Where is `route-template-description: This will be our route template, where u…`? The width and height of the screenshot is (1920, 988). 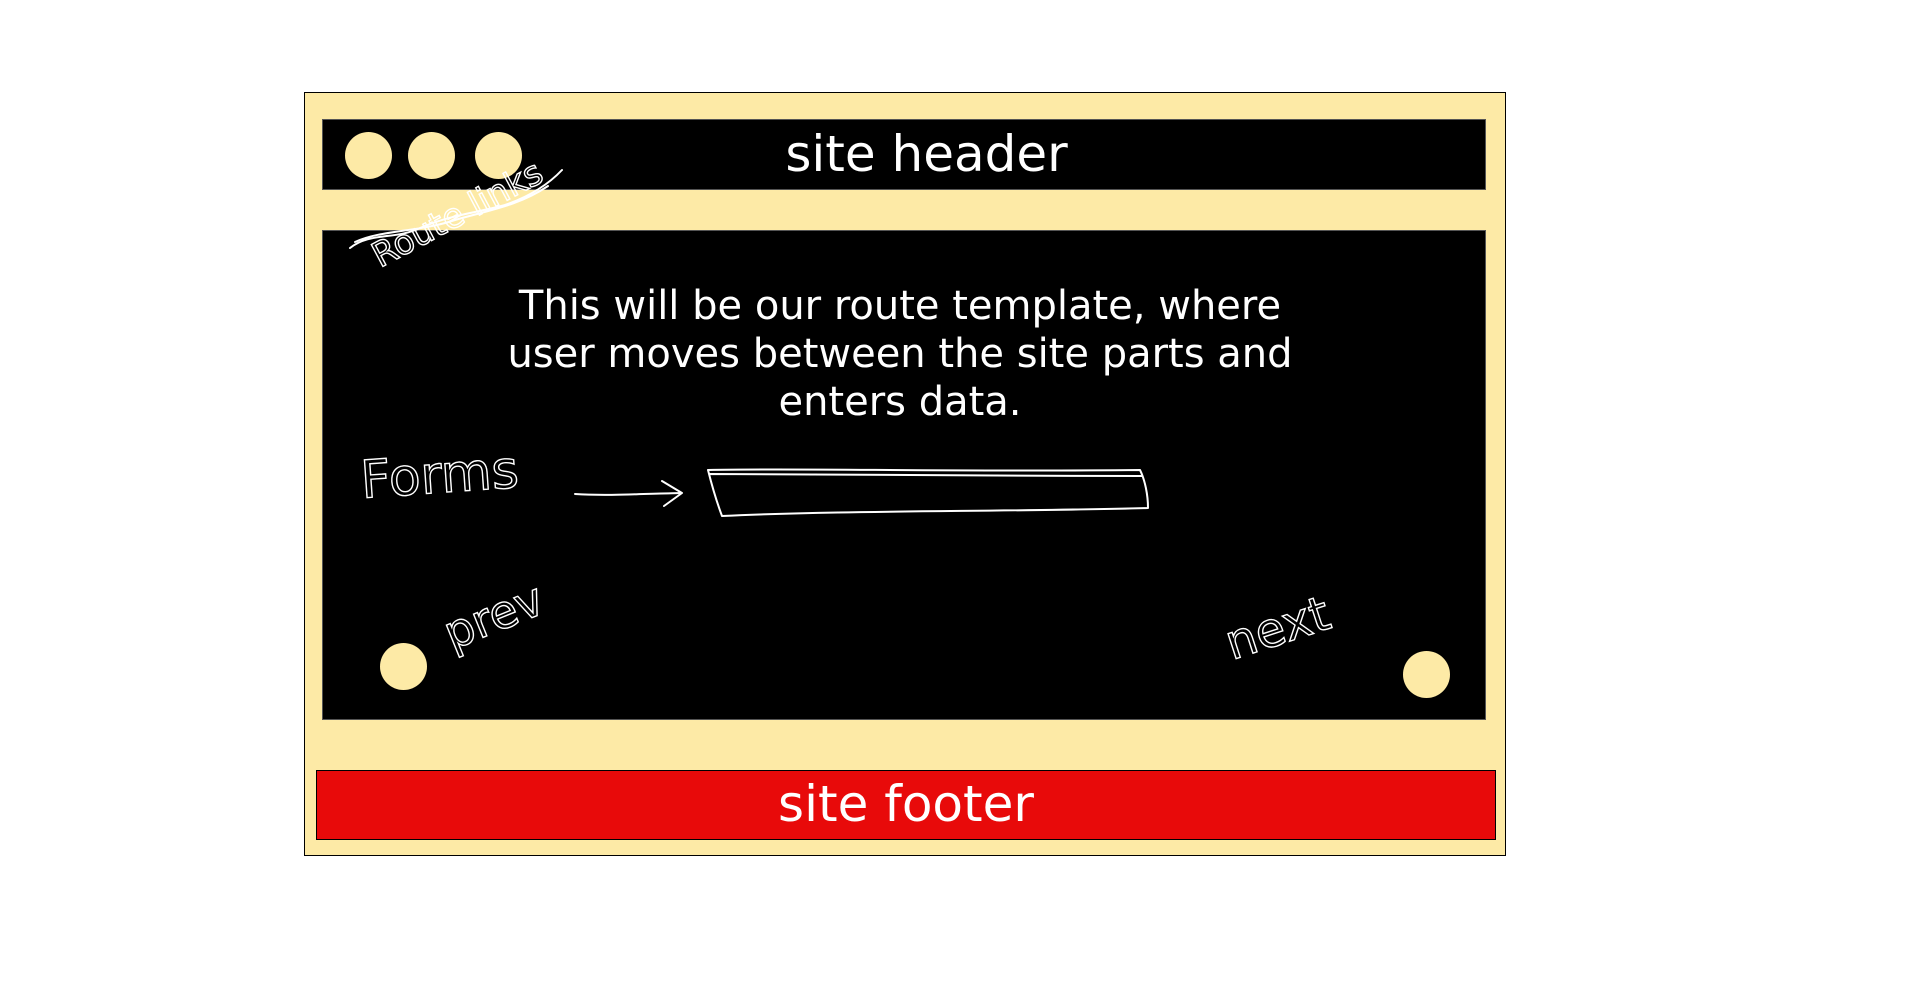
route-template-description: This will be our route template, where u… is located at coordinates (900, 354).